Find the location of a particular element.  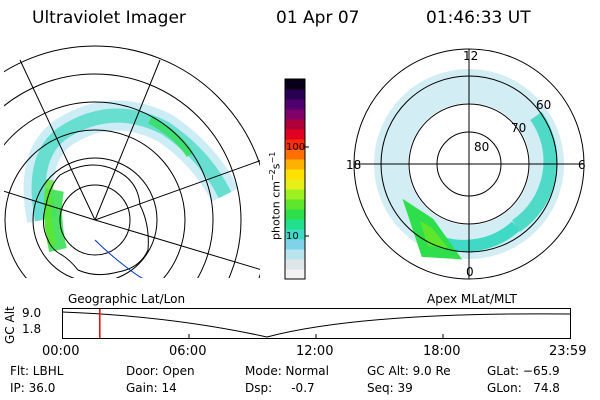

time-label: 01:46:33 UT is located at coordinates (478, 18).